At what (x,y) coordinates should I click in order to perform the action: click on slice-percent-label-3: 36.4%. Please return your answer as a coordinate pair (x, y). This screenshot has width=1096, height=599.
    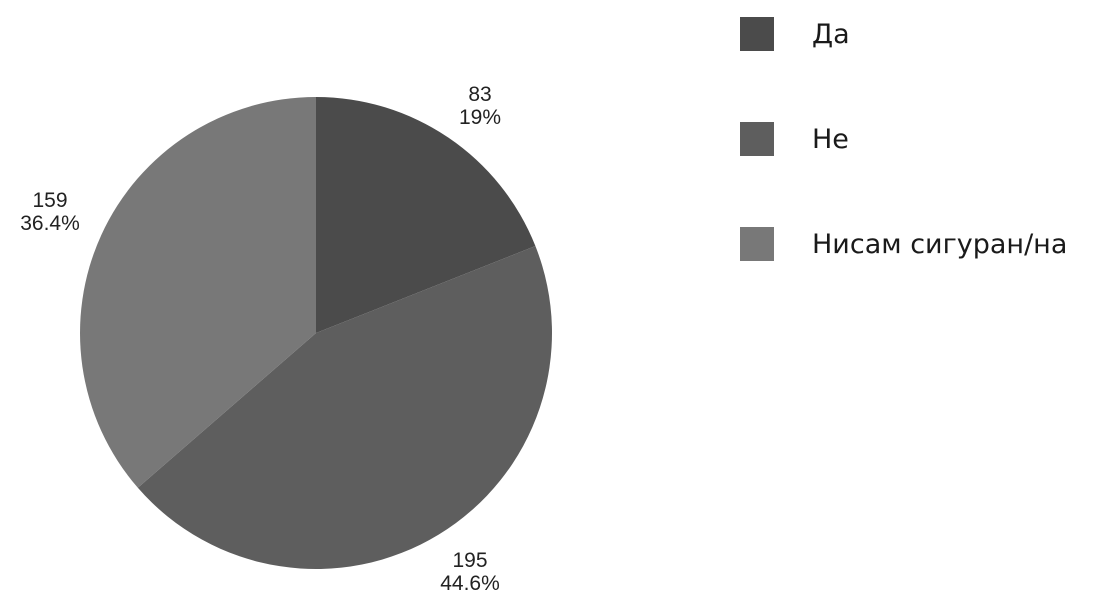
    Looking at the image, I should click on (50, 223).